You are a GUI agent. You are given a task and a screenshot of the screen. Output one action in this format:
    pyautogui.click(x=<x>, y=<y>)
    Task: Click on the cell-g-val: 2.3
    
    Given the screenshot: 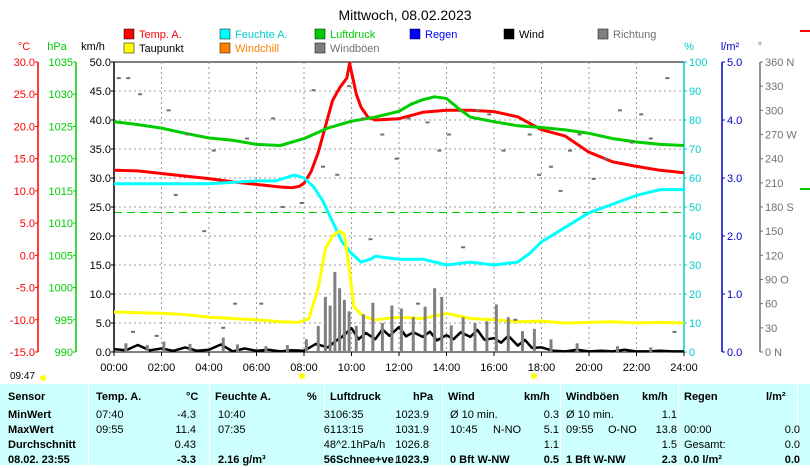 What is the action you would take?
    pyautogui.click(x=669, y=460)
    